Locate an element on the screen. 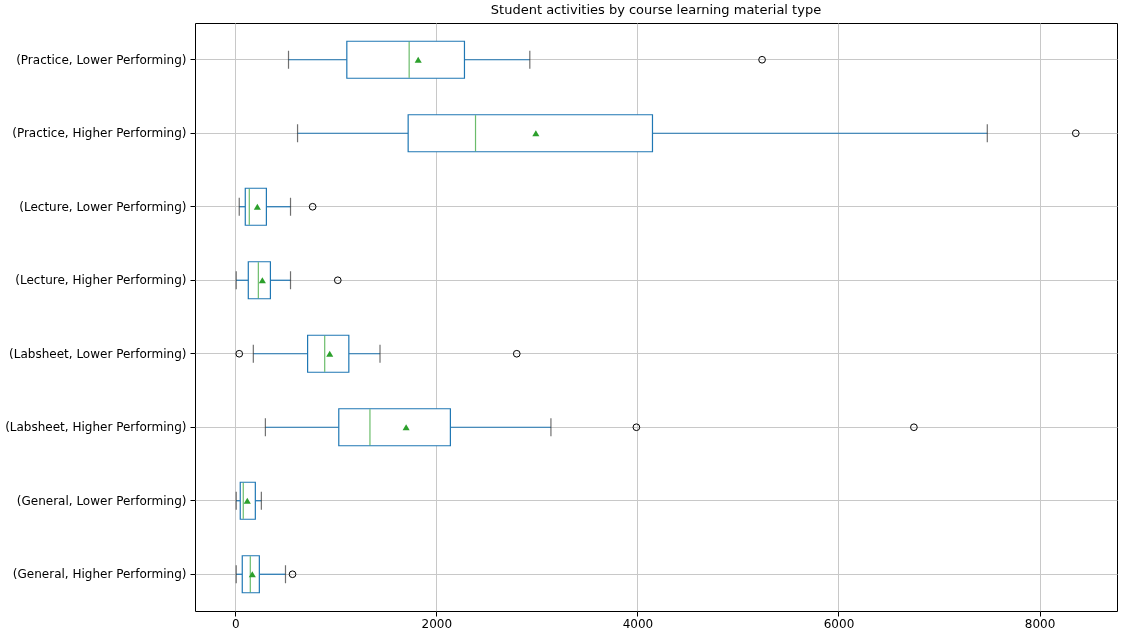  x-tick-label: 6000 is located at coordinates (839, 623).